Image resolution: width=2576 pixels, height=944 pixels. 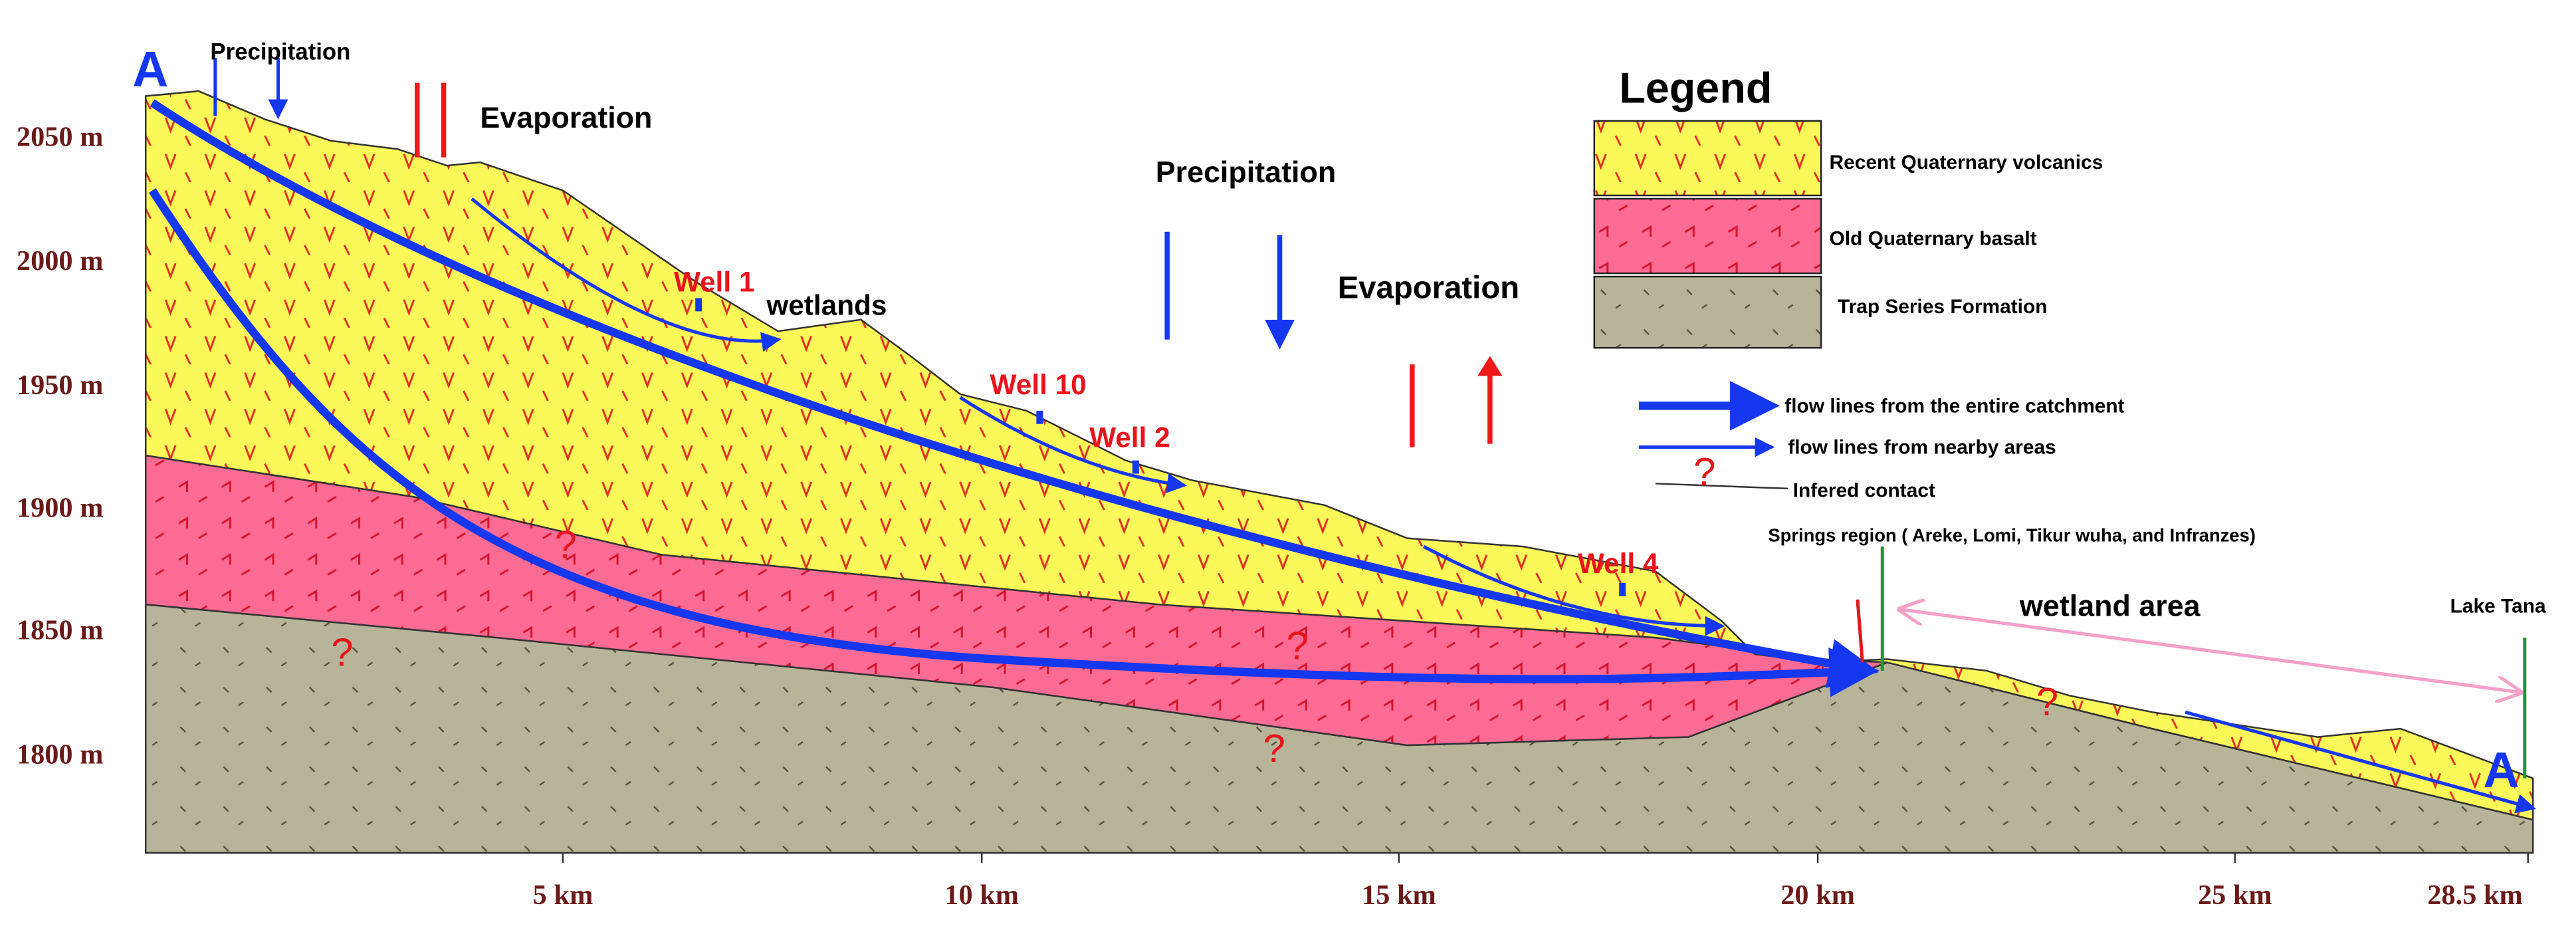 I want to click on wetlands-label: wetlands, so click(x=826, y=304).